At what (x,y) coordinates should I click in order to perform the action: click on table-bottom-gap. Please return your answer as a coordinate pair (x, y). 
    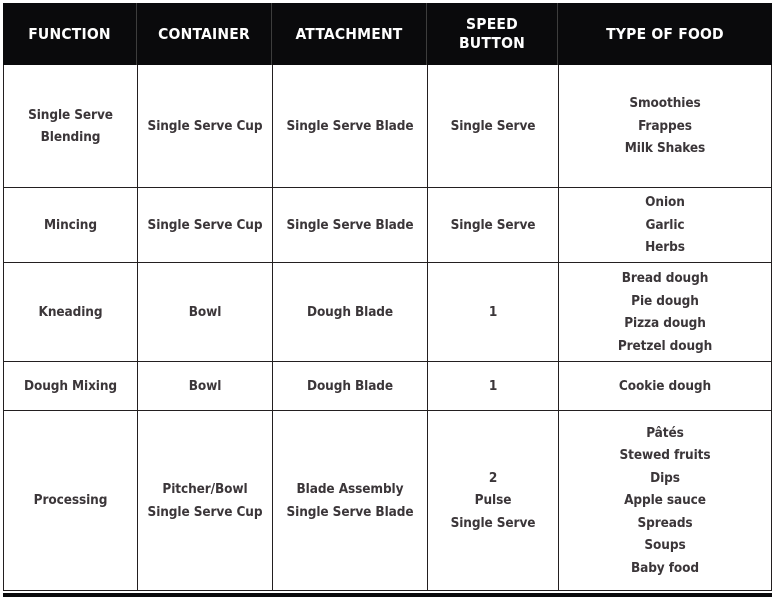
    Looking at the image, I should click on (387, 592).